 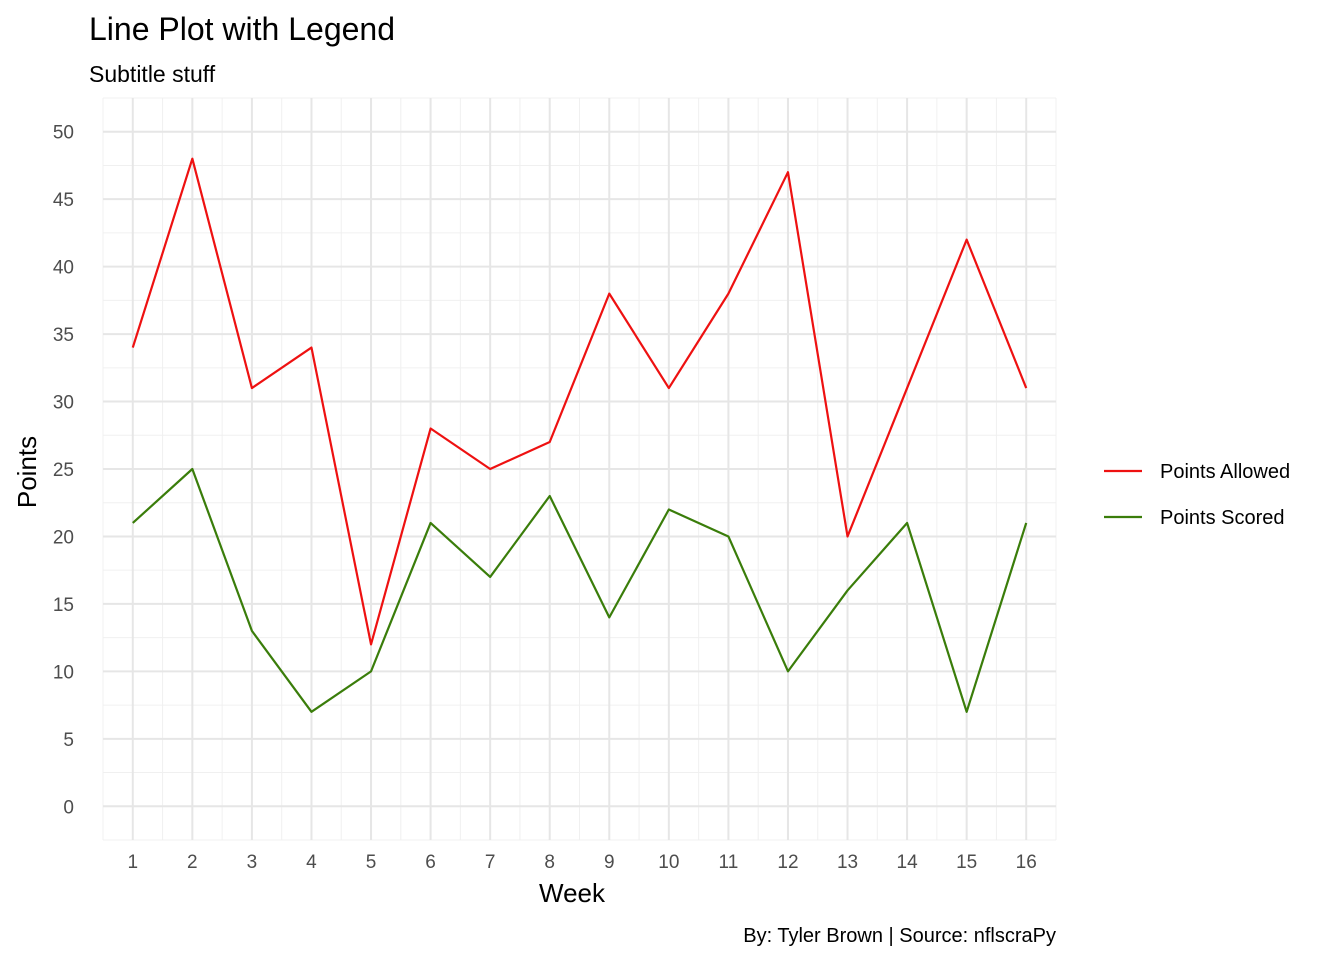 What do you see at coordinates (572, 893) in the screenshot?
I see `x-axis-label: Week` at bounding box center [572, 893].